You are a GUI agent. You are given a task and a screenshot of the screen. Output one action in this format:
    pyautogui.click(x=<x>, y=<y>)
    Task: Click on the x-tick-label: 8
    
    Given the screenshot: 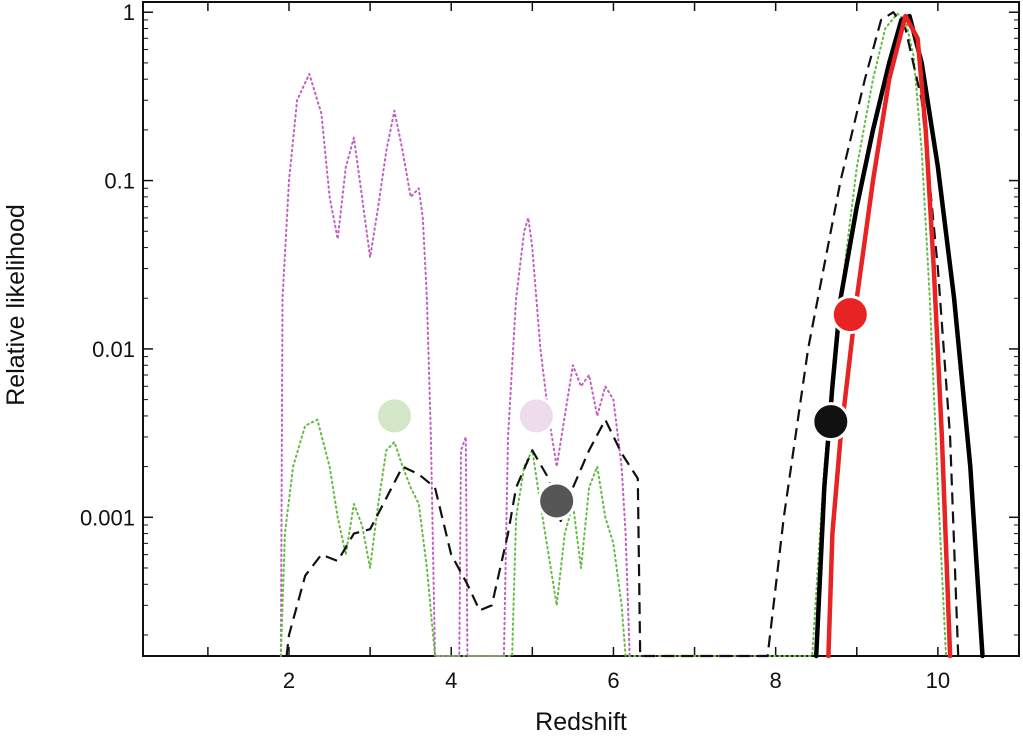 What is the action you would take?
    pyautogui.click(x=776, y=680)
    